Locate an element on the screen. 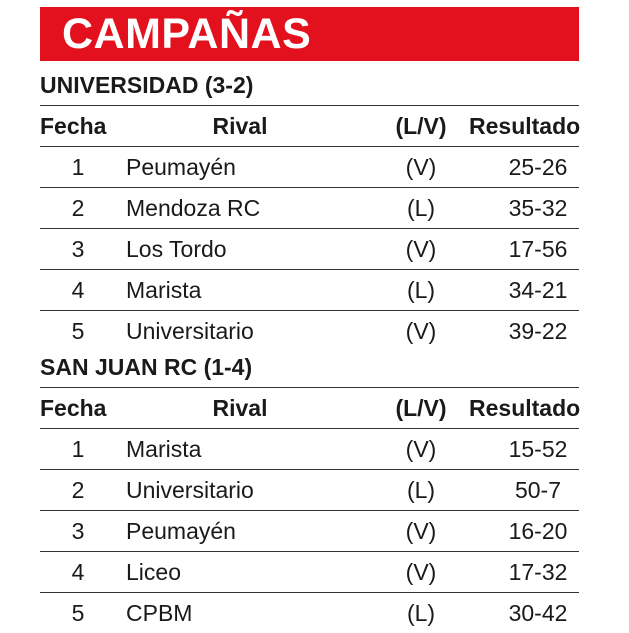 The width and height of the screenshot is (629, 633). title-banner: CAMPAÑAS is located at coordinates (309, 34).